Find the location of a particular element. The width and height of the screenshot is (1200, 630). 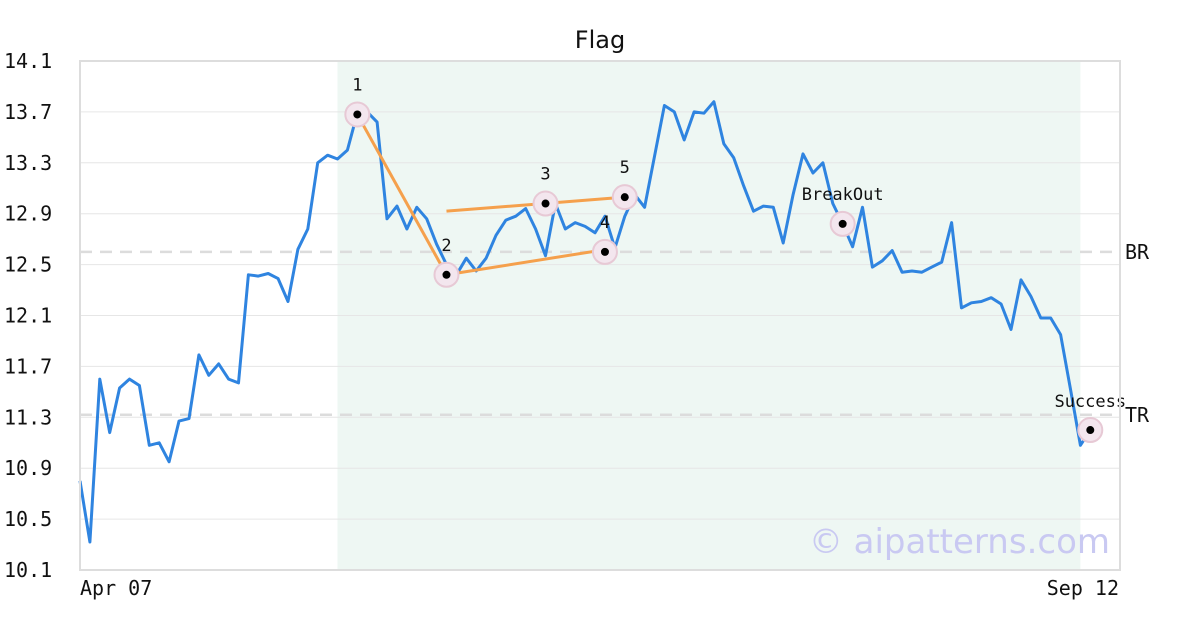

y-tick-label: 12.9 is located at coordinates (28, 214).